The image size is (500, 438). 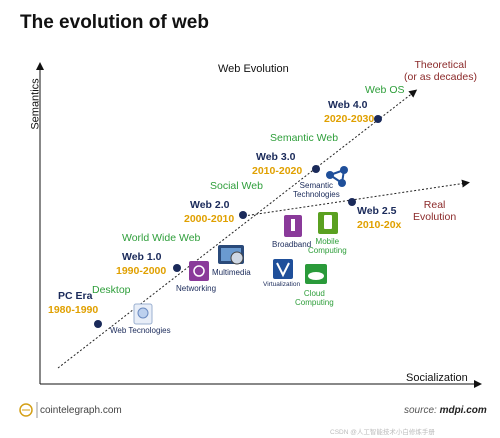 What do you see at coordinates (196, 288) in the screenshot?
I see `networking-label: Networking` at bounding box center [196, 288].